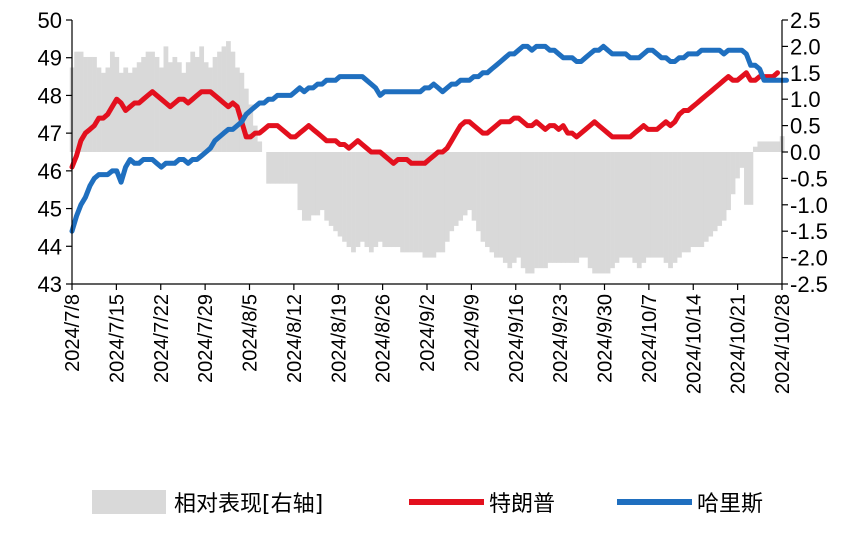 This screenshot has width=865, height=533. What do you see at coordinates (805, 99) in the screenshot?
I see `right-tick-label: 1.0` at bounding box center [805, 99].